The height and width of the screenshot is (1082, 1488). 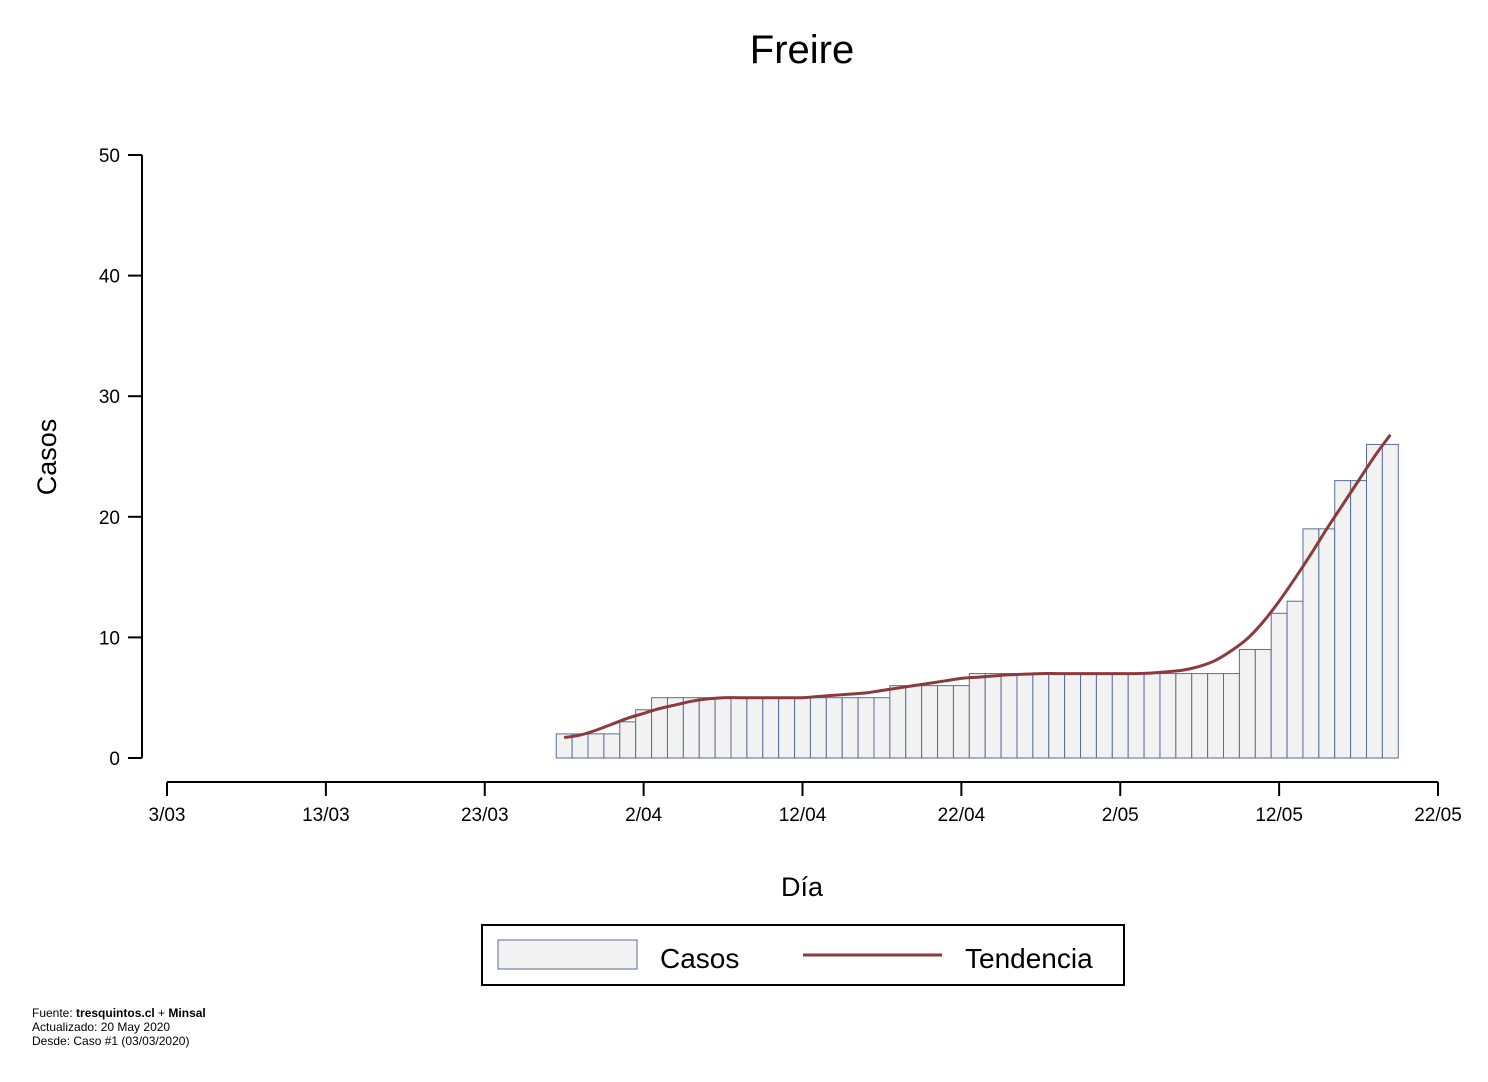 What do you see at coordinates (962, 815) in the screenshot?
I see `x-tick-label: 22/04` at bounding box center [962, 815].